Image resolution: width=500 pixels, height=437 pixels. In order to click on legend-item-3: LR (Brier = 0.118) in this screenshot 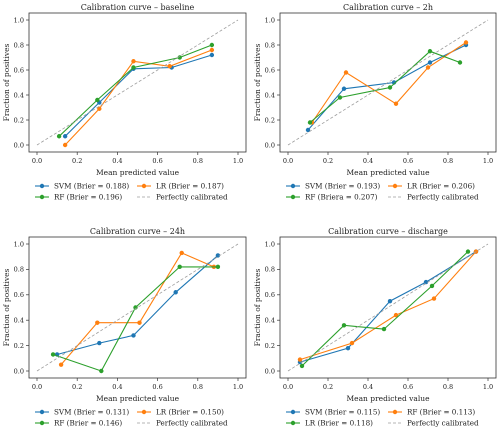, I will do `click(329, 423)`.